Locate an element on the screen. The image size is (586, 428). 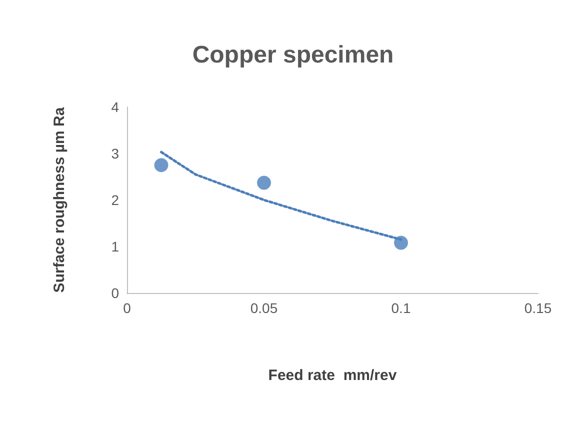
x-tick-label: 0 is located at coordinates (127, 308).